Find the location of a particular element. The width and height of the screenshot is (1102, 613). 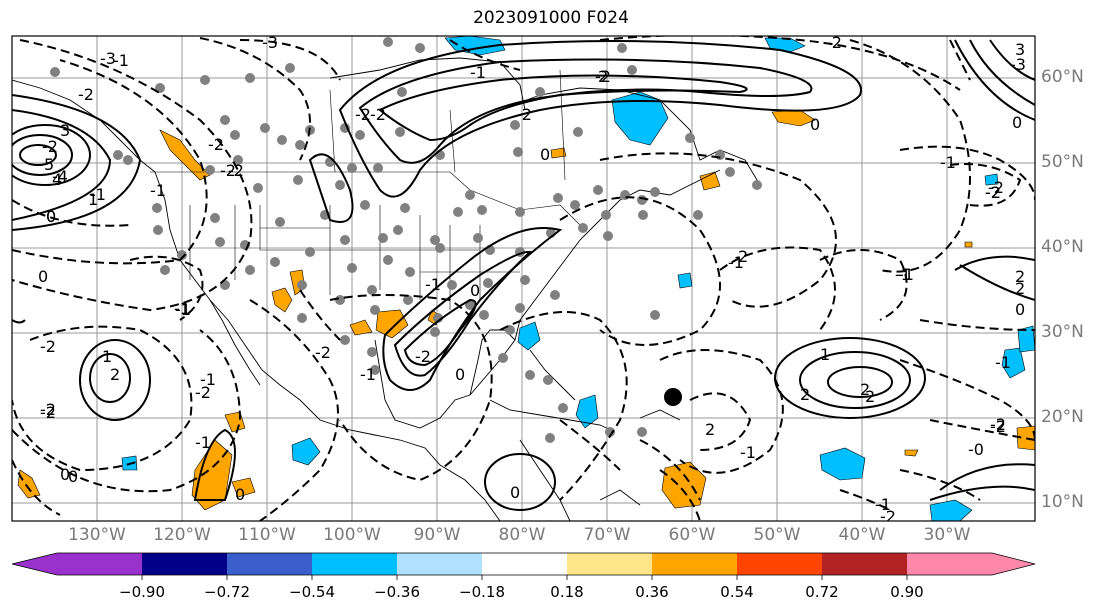

colorbar-extend-low is located at coordinates (34, 564).